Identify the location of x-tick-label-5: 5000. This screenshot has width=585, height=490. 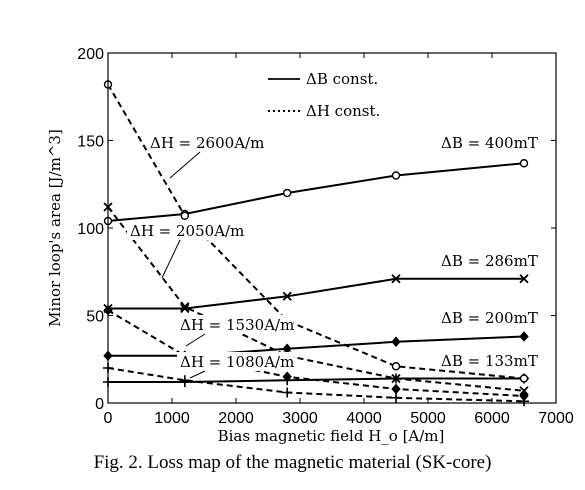
(428, 418).